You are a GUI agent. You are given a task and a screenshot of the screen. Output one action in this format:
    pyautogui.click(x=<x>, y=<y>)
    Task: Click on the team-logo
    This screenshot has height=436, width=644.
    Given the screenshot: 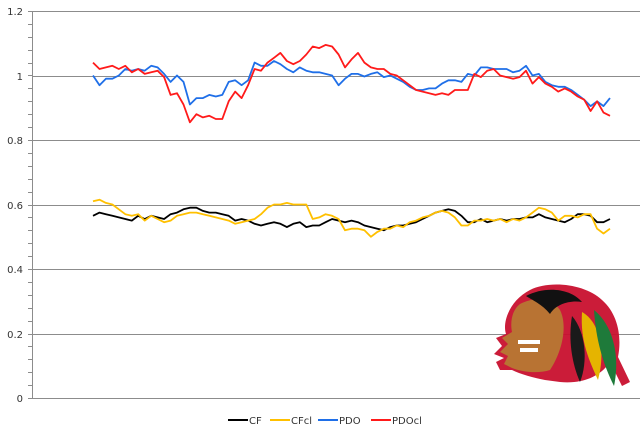 What is the action you would take?
    pyautogui.click(x=562, y=335)
    